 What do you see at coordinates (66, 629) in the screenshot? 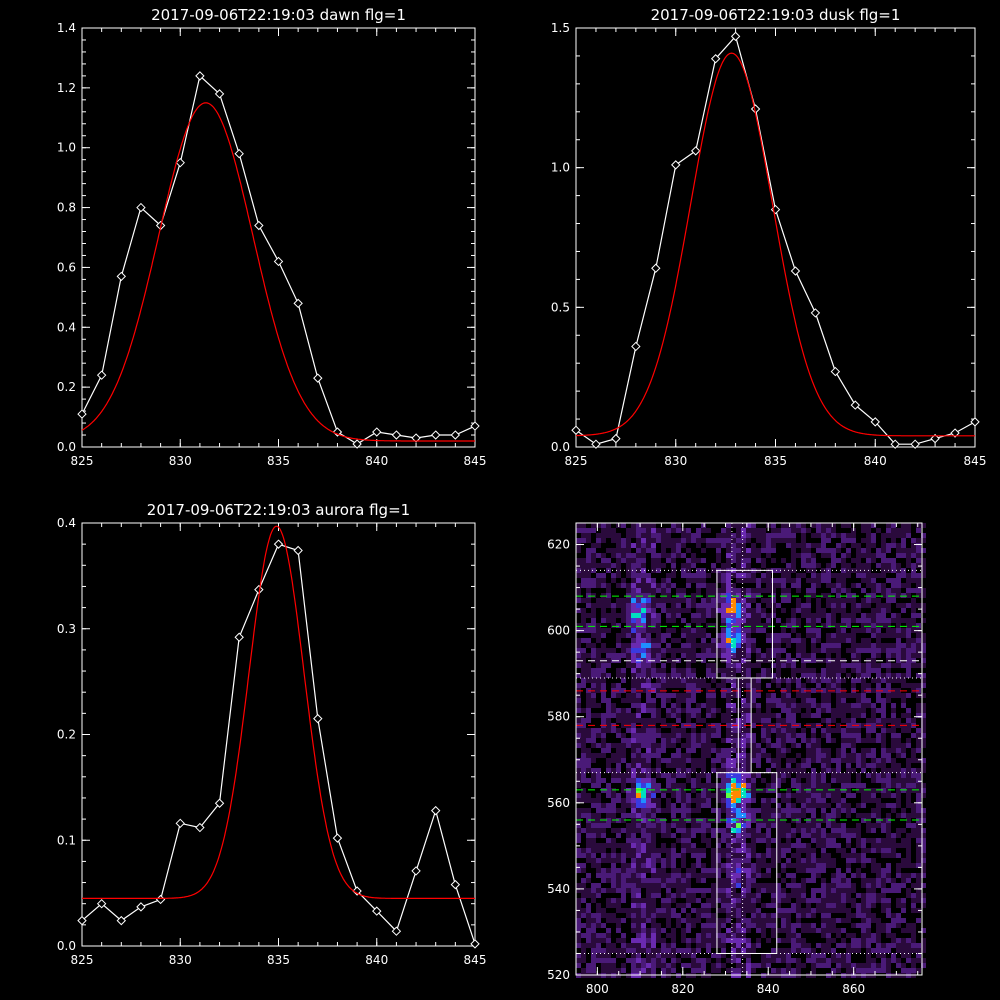
I see `y-tick-label: 0.3` at bounding box center [66, 629].